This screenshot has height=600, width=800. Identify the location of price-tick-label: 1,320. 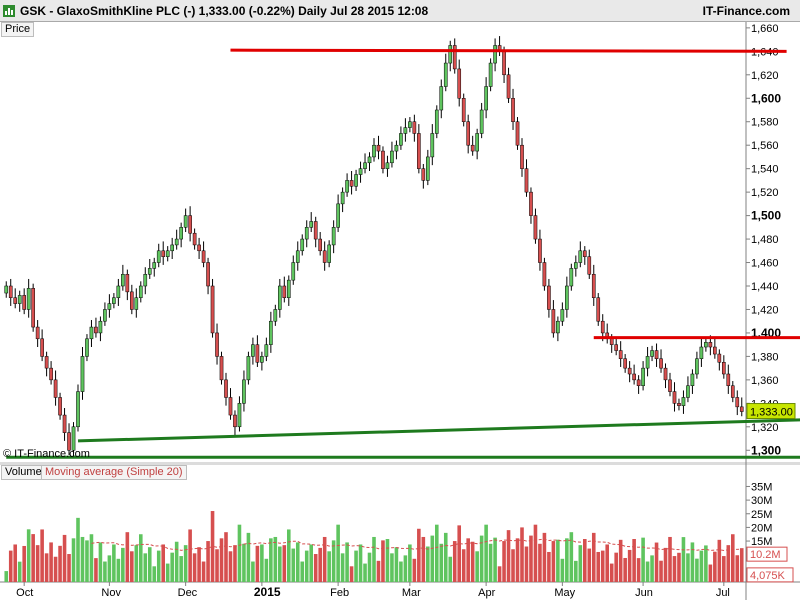
(765, 428).